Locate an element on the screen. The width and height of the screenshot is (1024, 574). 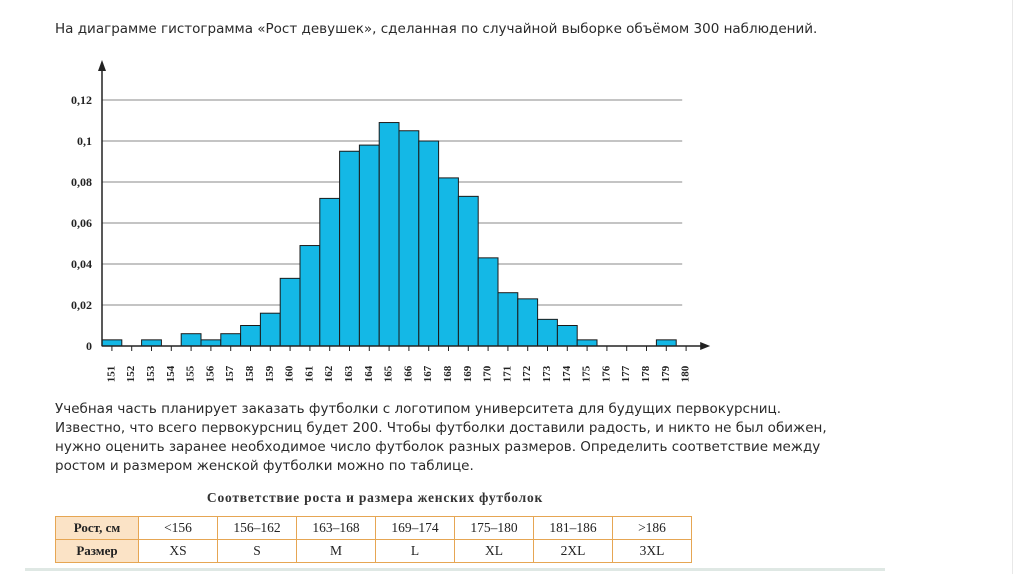
x-tick-label: 162 is located at coordinates (329, 373).